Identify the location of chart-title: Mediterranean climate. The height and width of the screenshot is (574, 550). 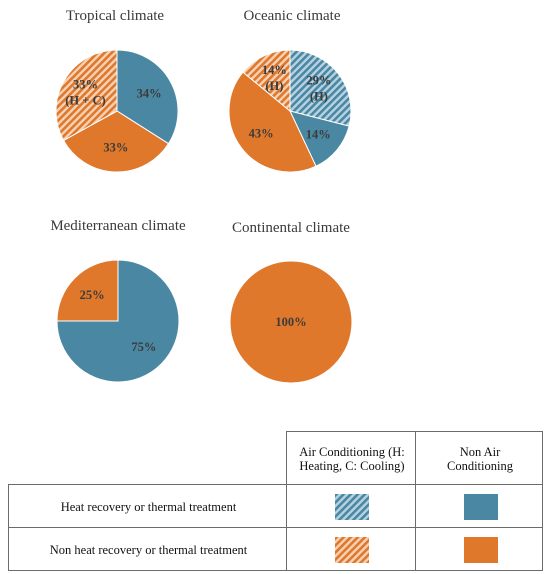
(118, 226).